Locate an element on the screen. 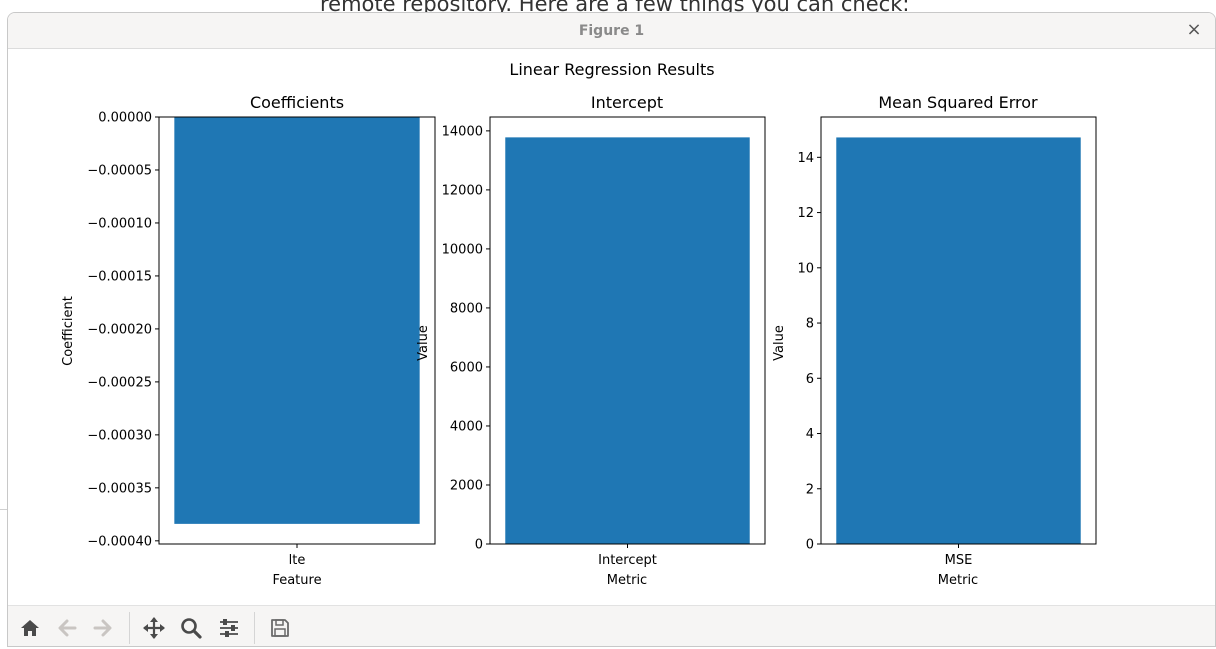 This screenshot has height=649, width=1216. y-tick-label: −0.00010 is located at coordinates (119, 223).